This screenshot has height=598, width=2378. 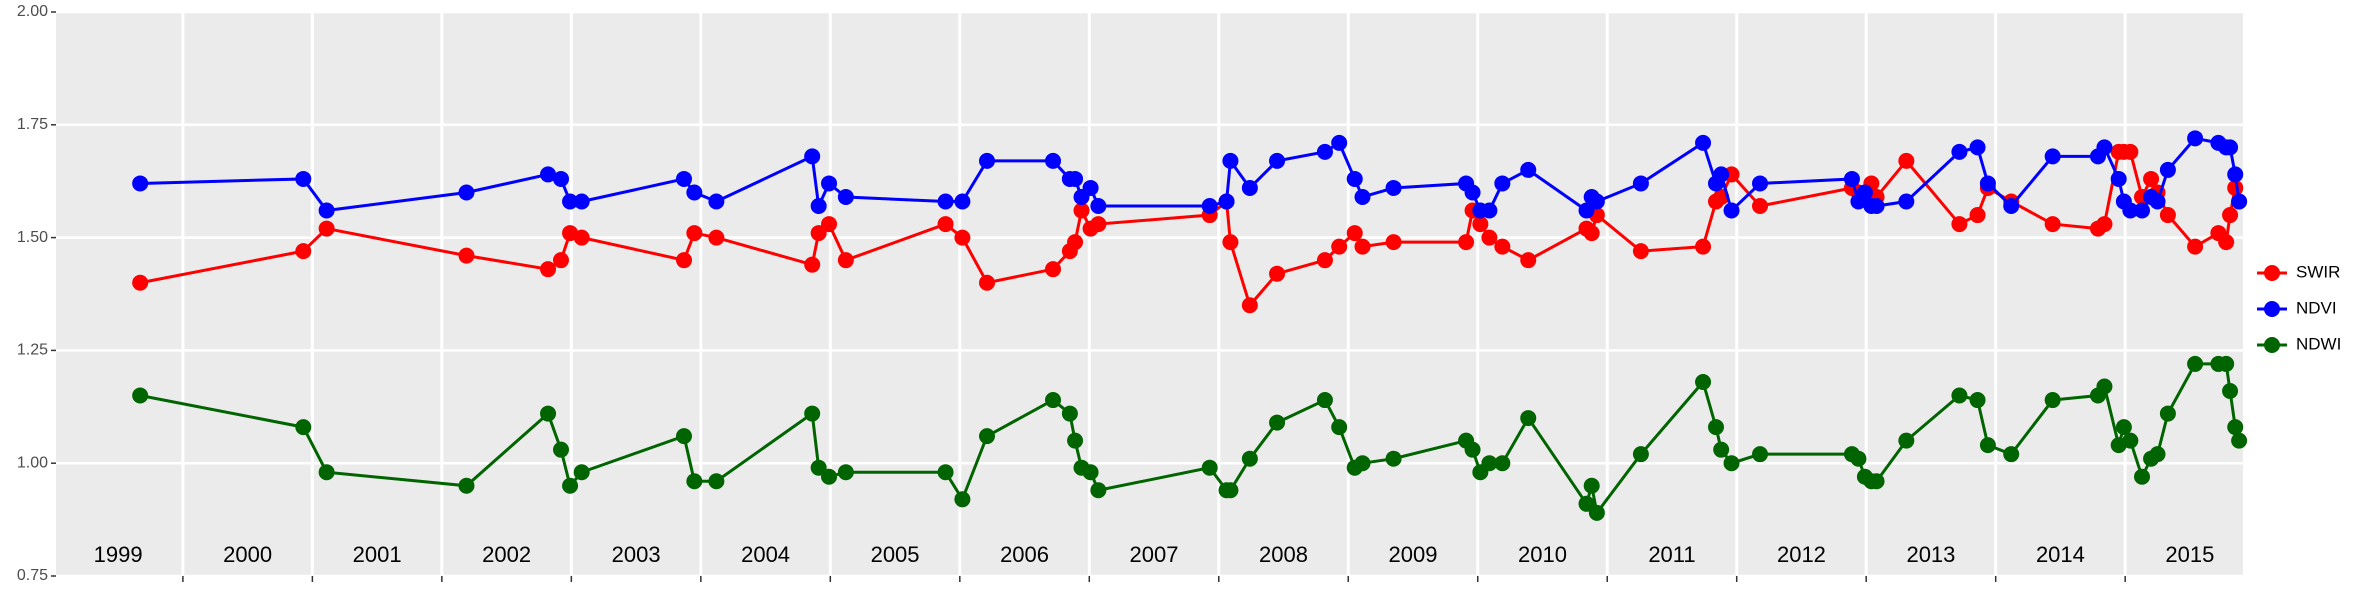 I want to click on year-label: 2003, so click(x=636, y=554).